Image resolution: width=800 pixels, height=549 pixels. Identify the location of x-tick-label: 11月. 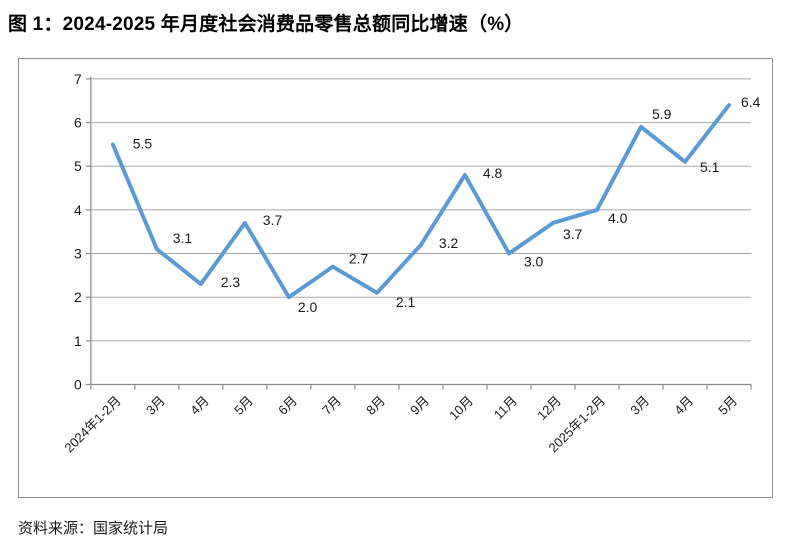
(505, 407).